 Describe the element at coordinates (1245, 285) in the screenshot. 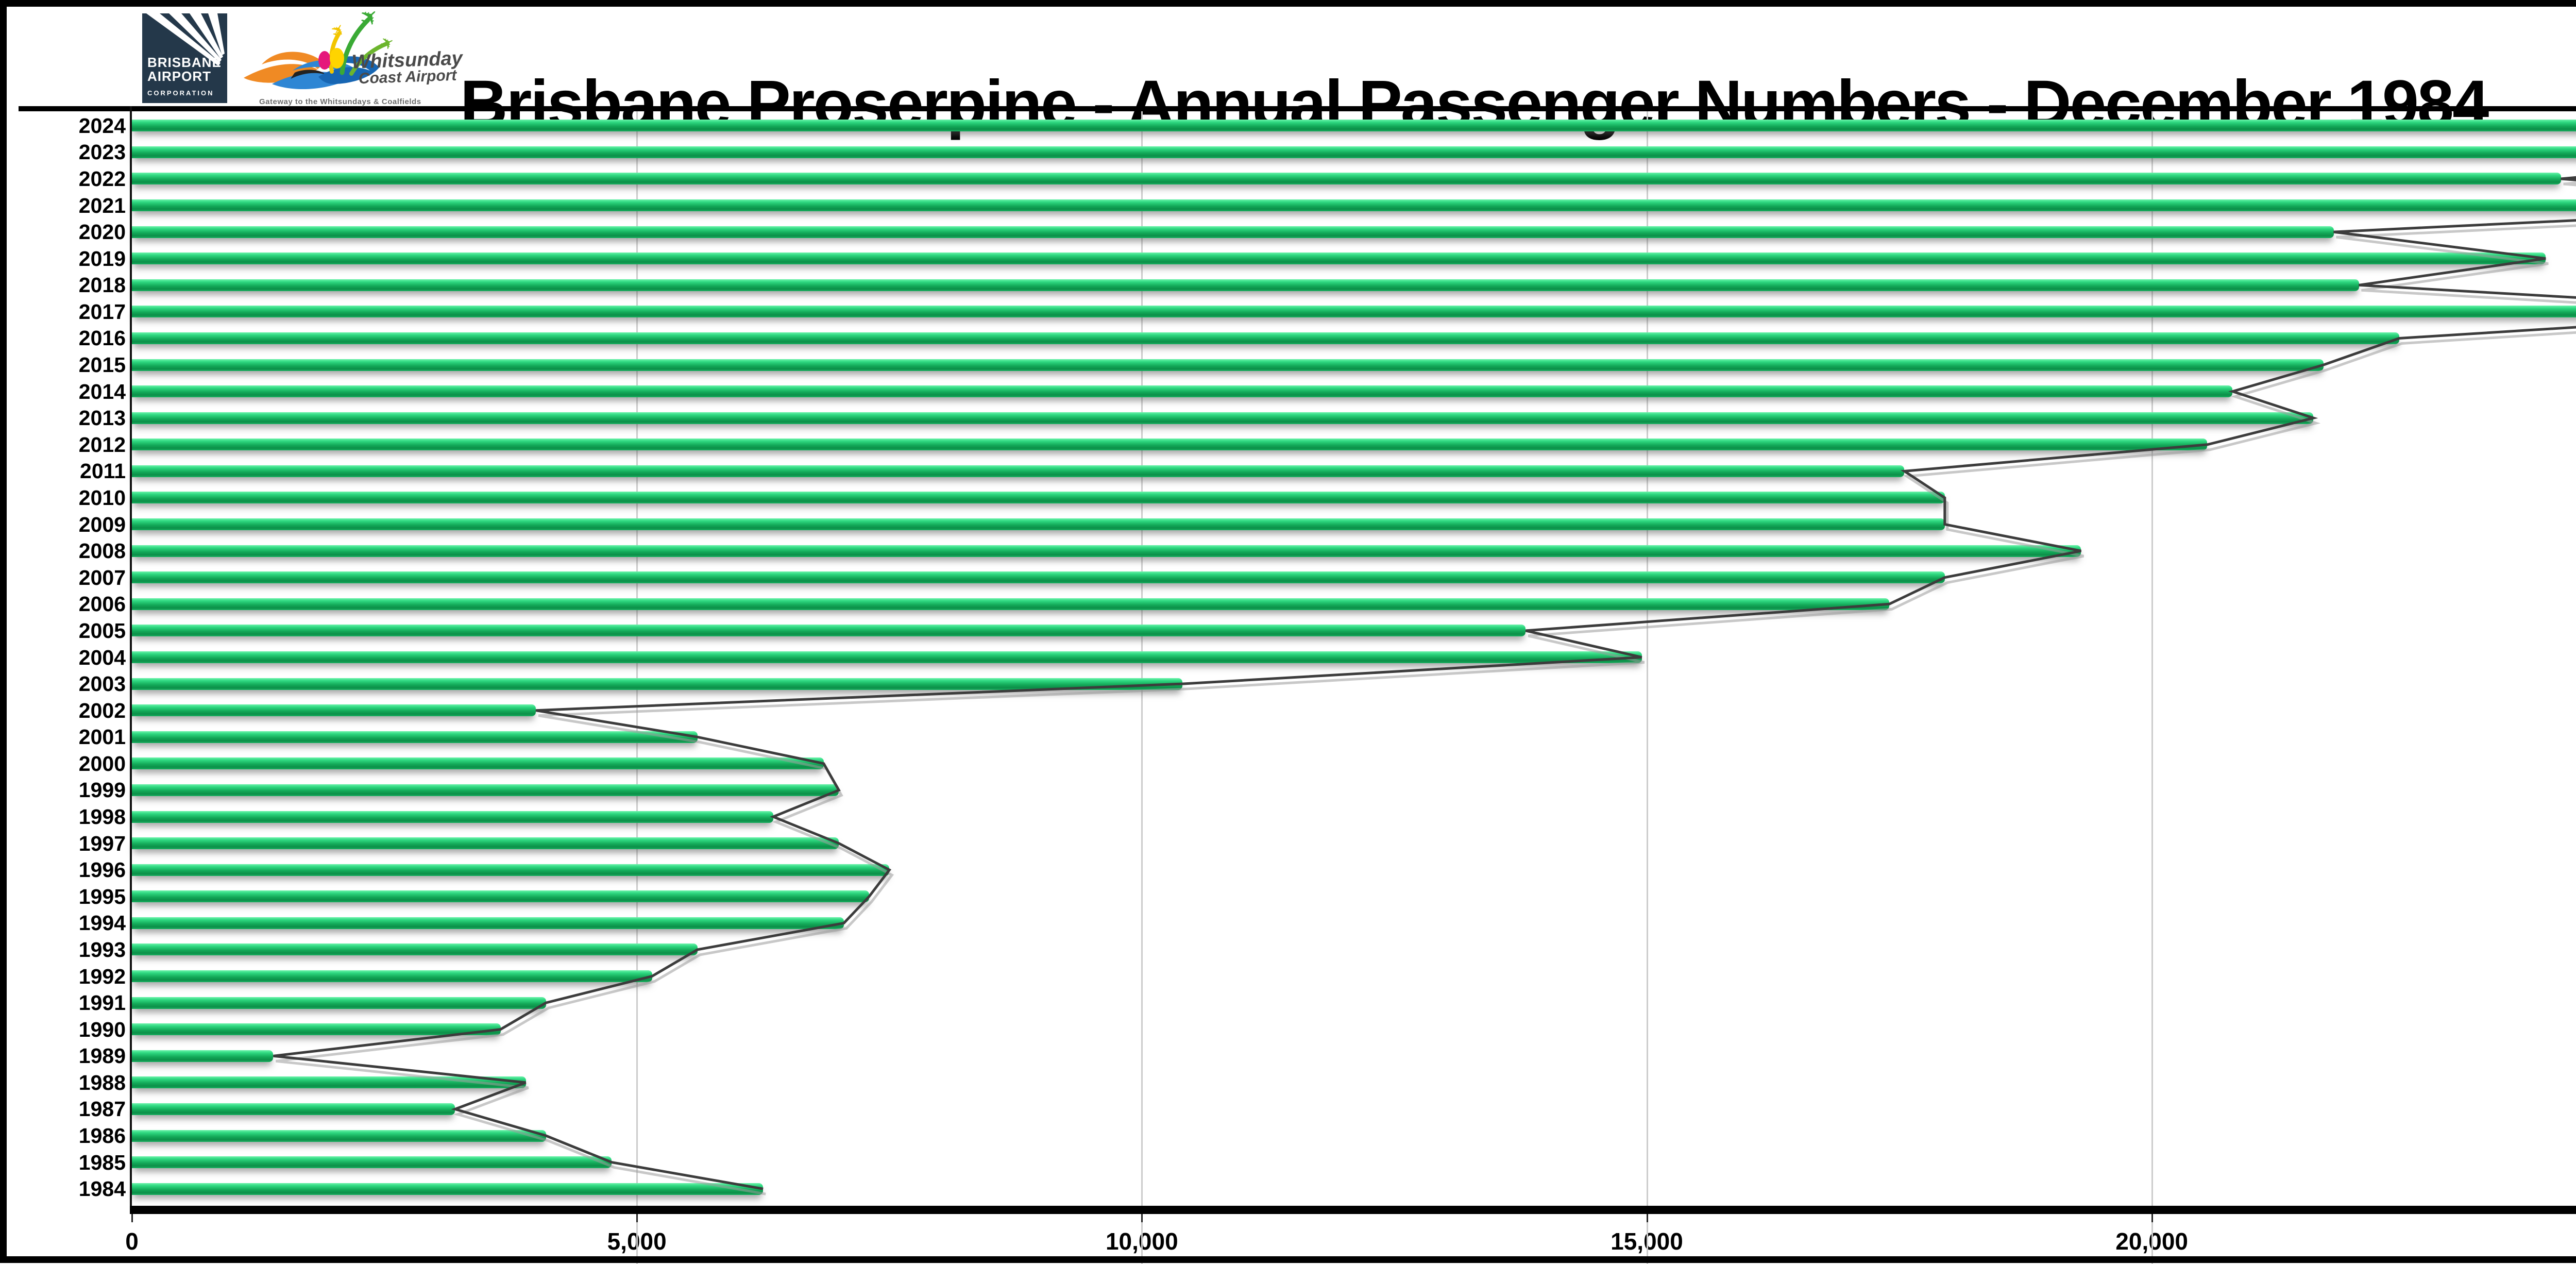

I see `bar-2018` at that location.